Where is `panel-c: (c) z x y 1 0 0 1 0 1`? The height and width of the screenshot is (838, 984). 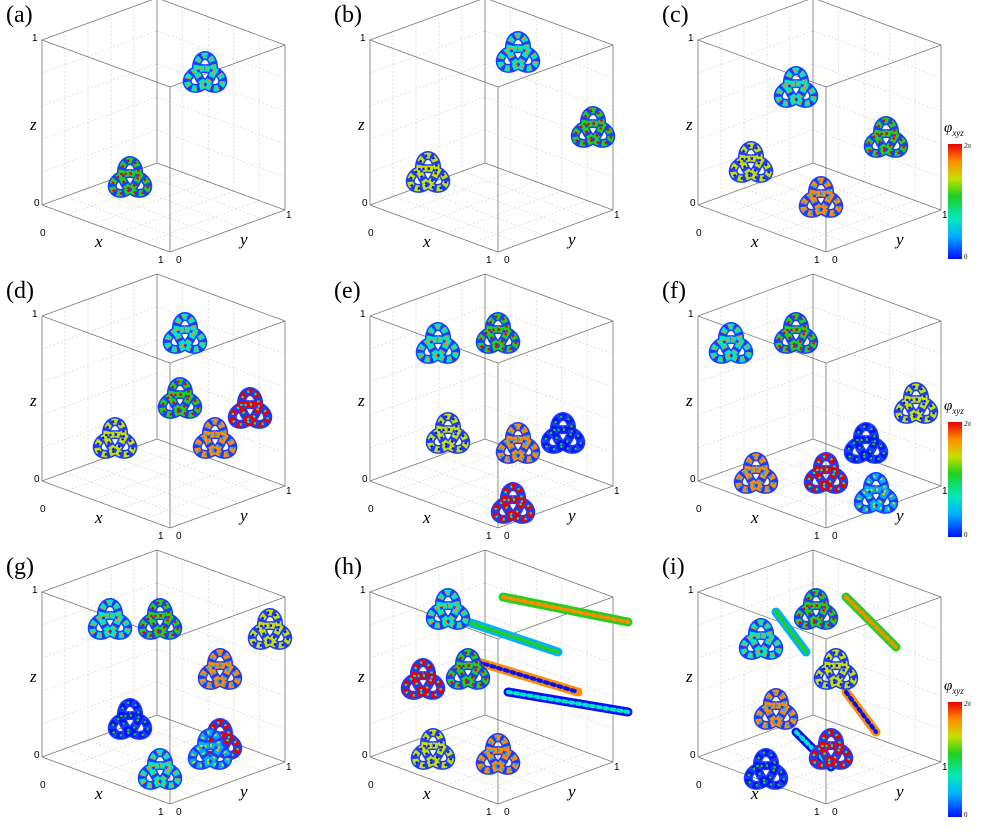
panel-c: (c) z x y 1 0 0 1 0 1 is located at coordinates (820, 138).